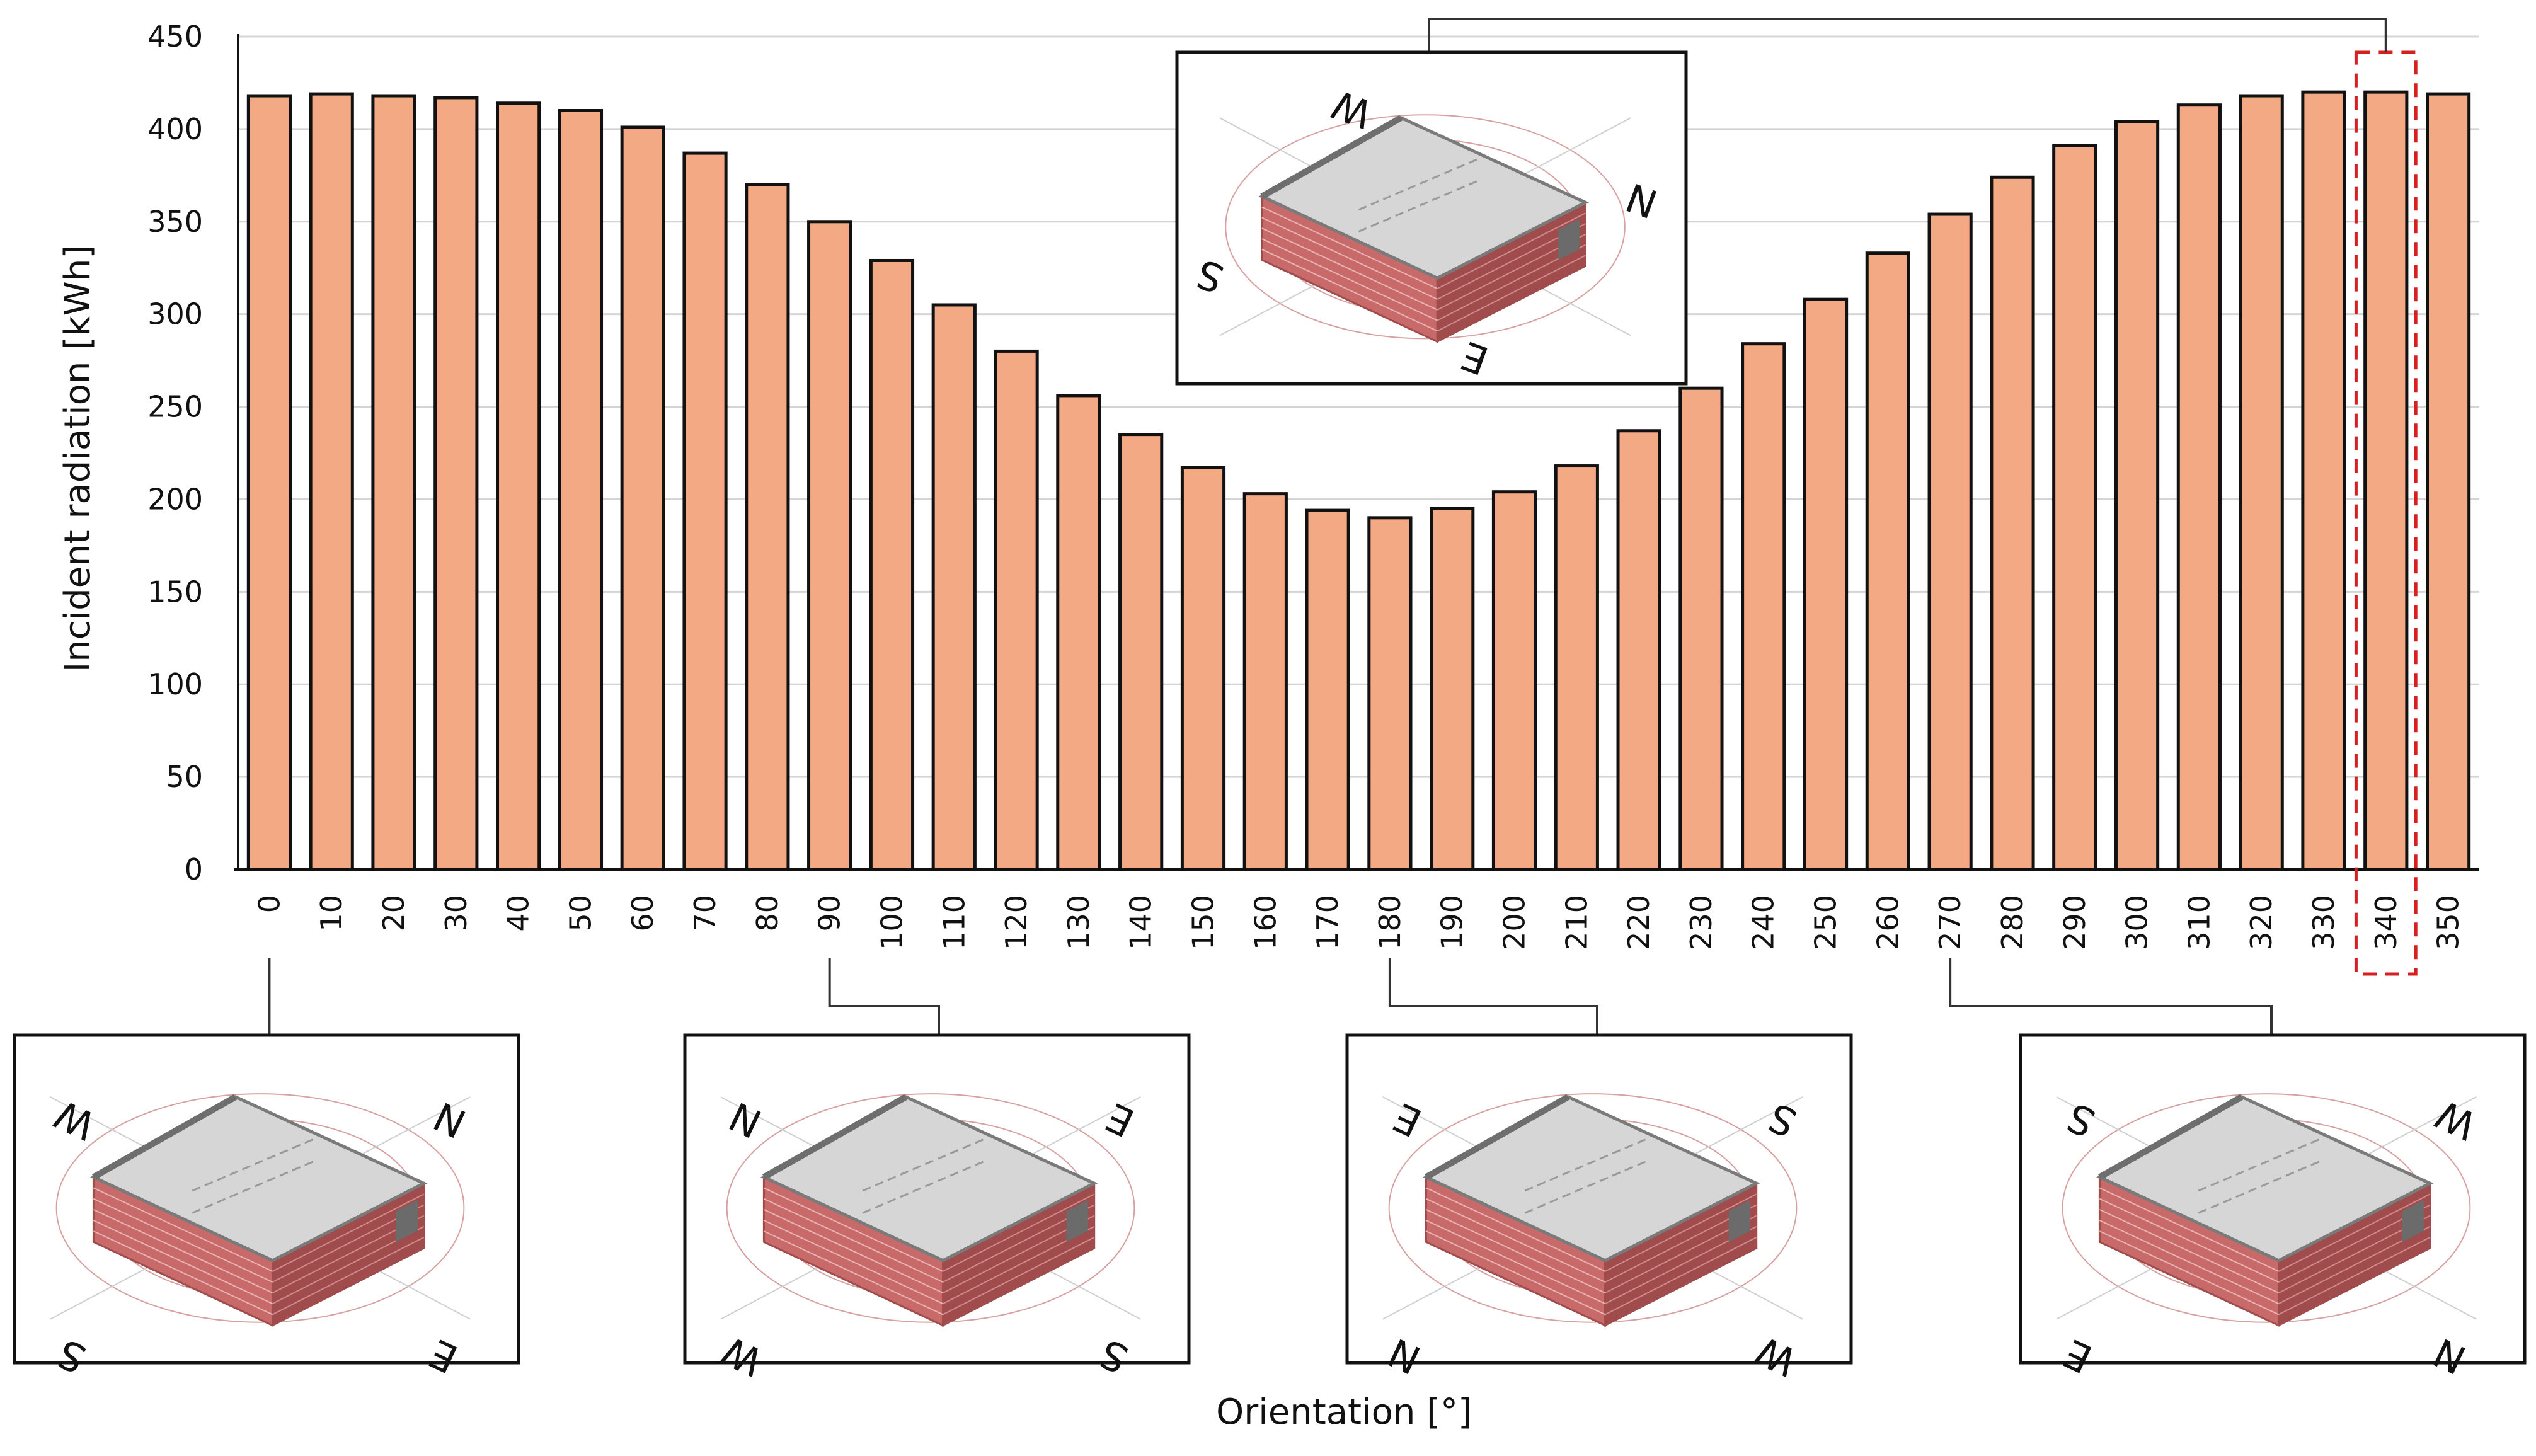 This screenshot has width=2536, height=1456. I want to click on x-tick-label: 150, so click(1203, 922).